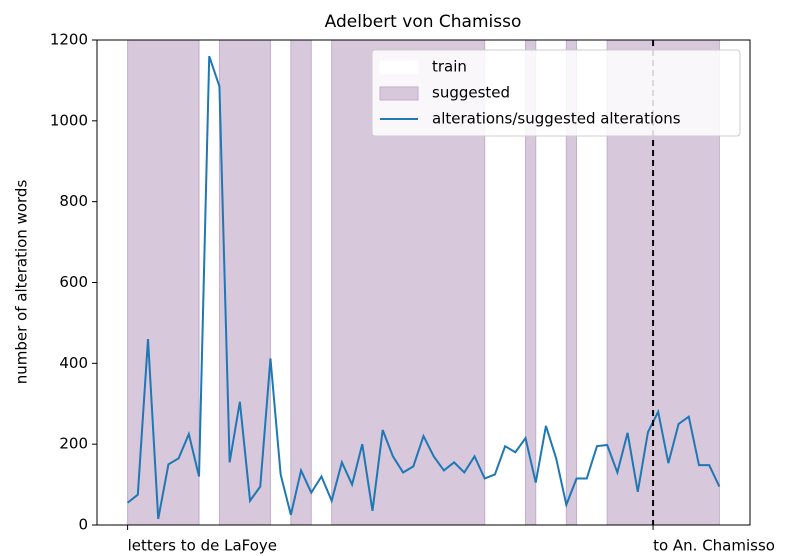 Image resolution: width=792 pixels, height=556 pixels. What do you see at coordinates (73, 201) in the screenshot?
I see `y-tick-label: 800` at bounding box center [73, 201].